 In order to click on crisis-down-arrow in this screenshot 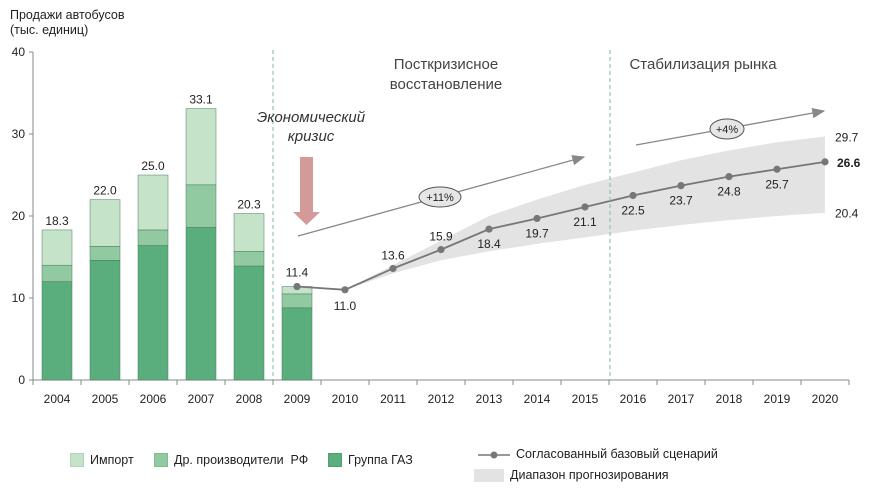, I will do `click(306, 191)`.